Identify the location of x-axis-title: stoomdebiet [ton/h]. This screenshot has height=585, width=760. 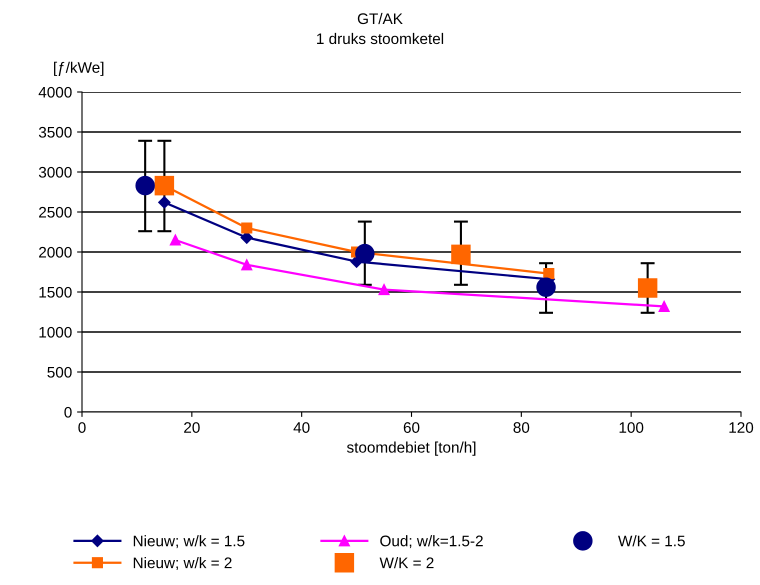
(411, 449).